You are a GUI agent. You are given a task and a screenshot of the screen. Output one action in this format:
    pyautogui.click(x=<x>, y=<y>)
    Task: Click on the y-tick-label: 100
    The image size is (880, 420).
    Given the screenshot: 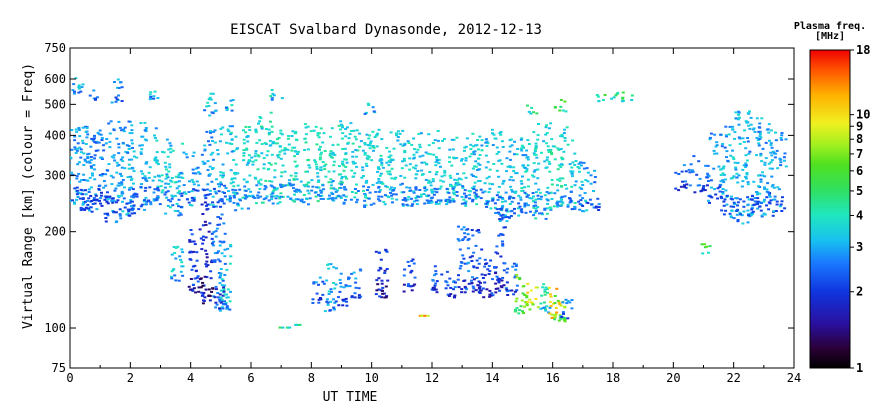 What is the action you would take?
    pyautogui.click(x=55, y=328)
    